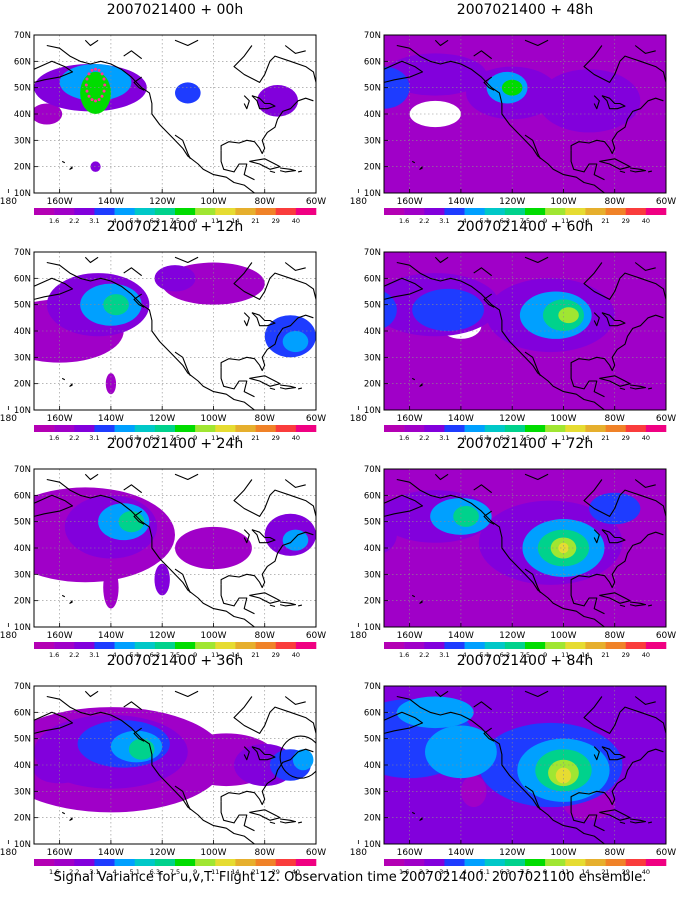 Image resolution: width=700 pixels, height=900 pixels. What do you see at coordinates (265, 419) in the screenshot?
I see `lon-tick-label: 80W` at bounding box center [265, 419].